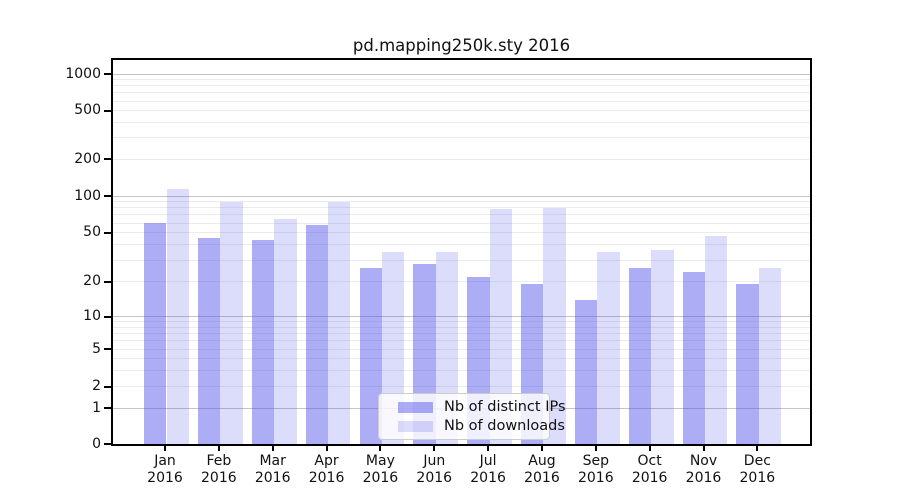  I want to click on bar-dec-distinct-ips, so click(747, 364).